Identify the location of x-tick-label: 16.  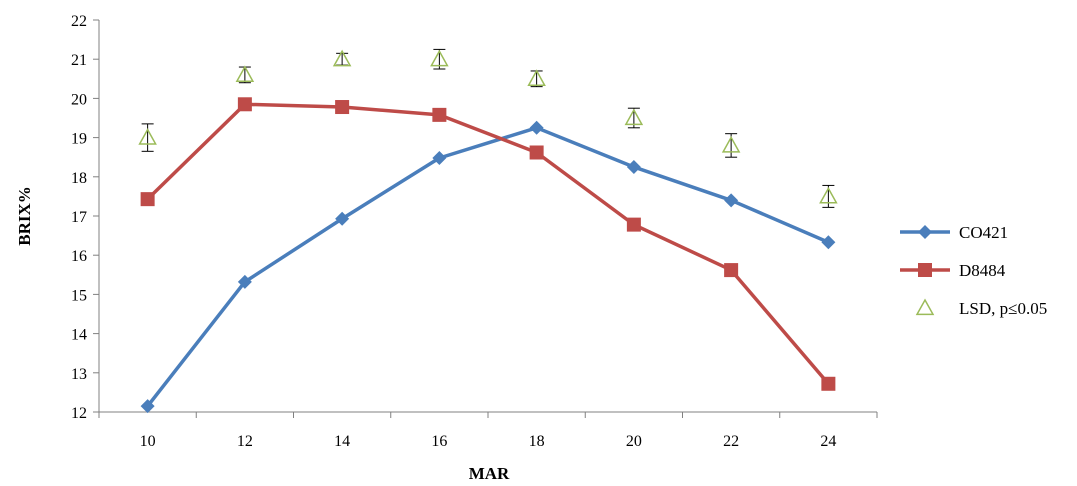
(439, 441).